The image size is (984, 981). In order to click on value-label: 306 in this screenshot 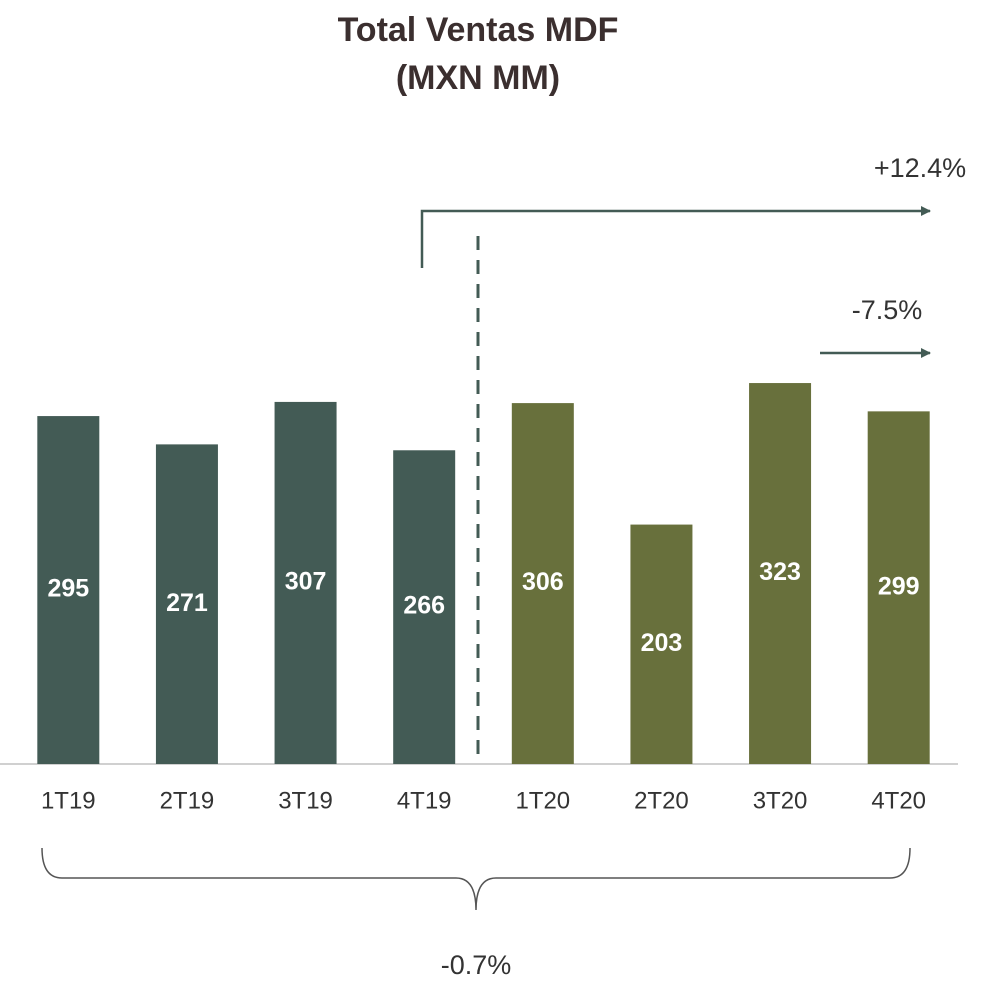, I will do `click(543, 582)`.